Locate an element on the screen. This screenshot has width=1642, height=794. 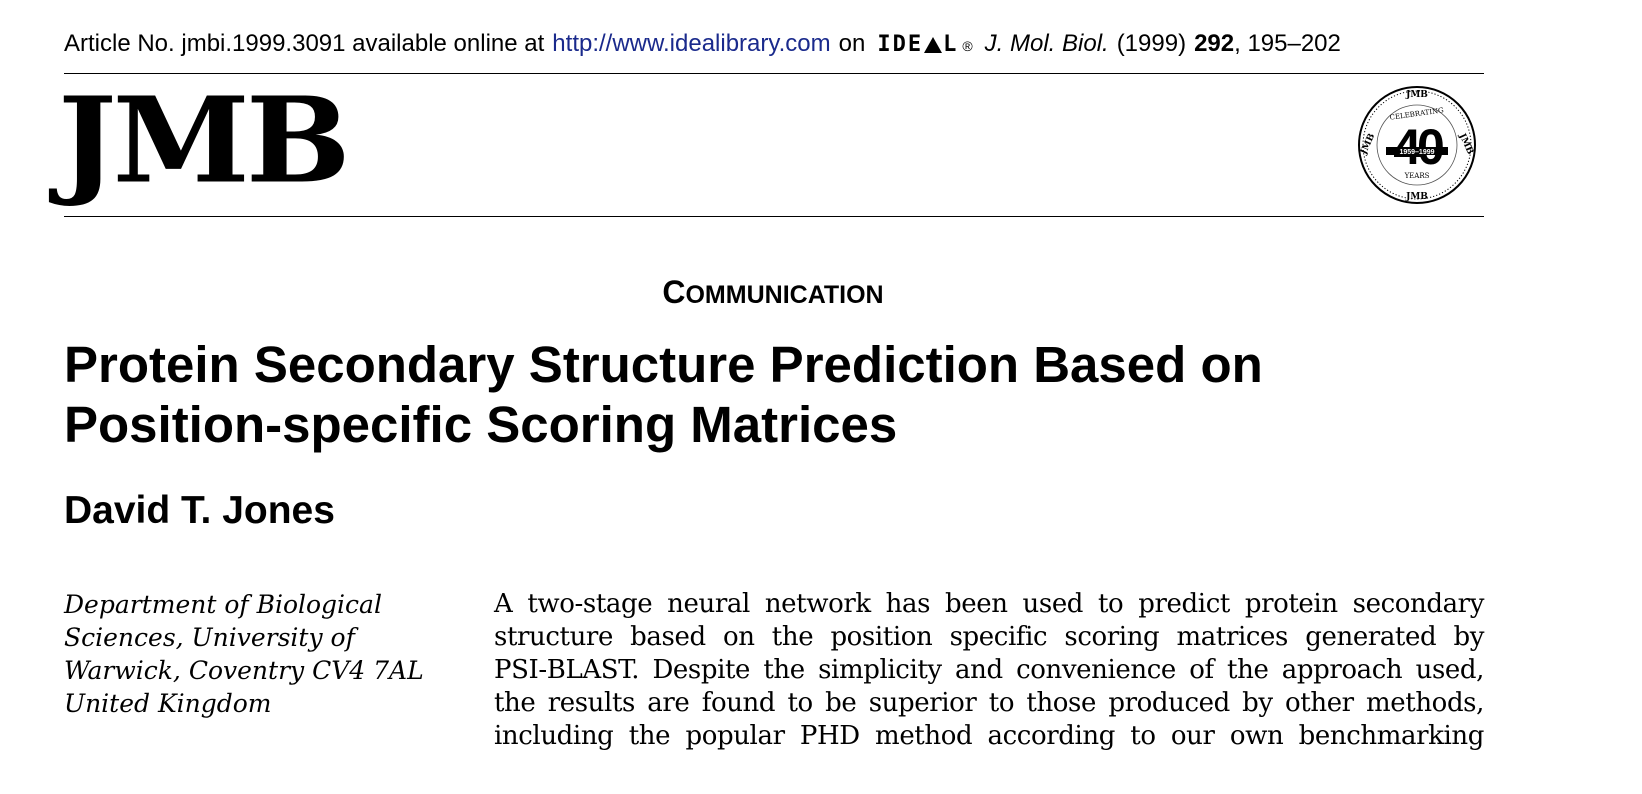
ideal-logo: IDE L is located at coordinates (918, 44).